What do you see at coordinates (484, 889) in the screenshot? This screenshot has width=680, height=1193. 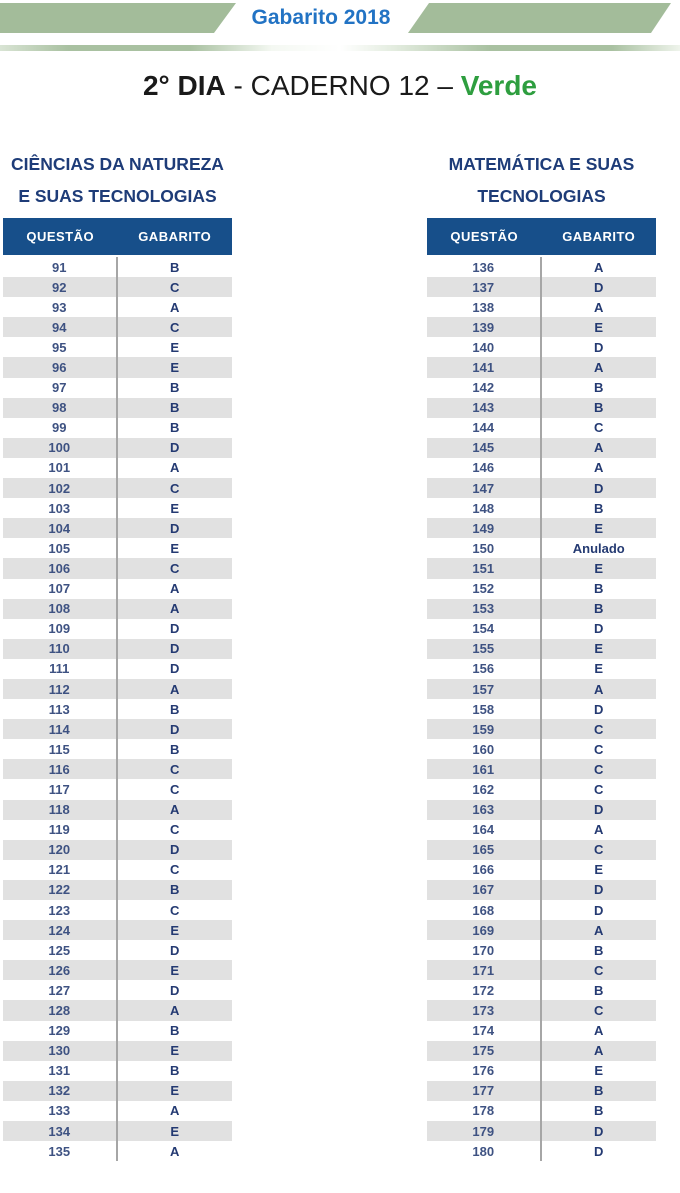 I see `questao-cell: 167` at bounding box center [484, 889].